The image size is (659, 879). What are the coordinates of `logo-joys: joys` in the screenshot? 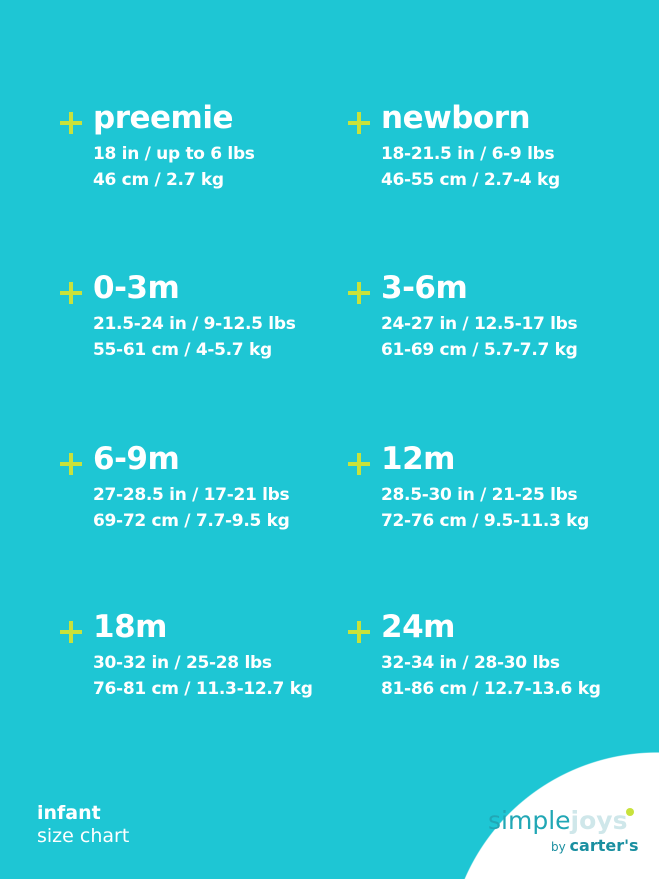 It's located at (599, 820).